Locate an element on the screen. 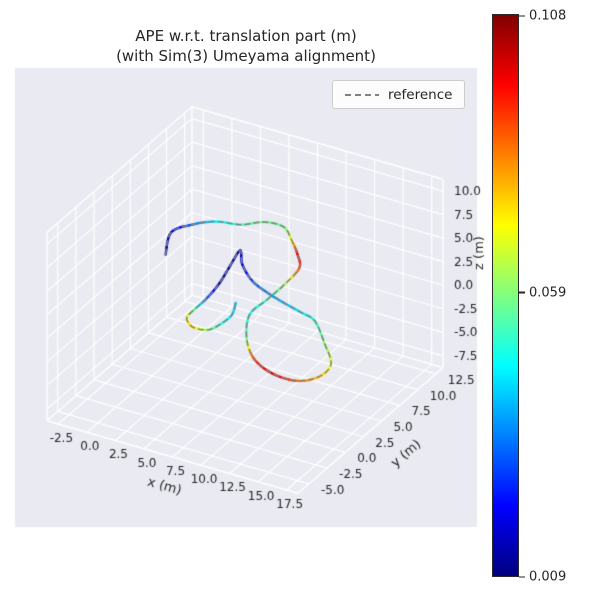 Image resolution: width=600 pixels, height=600 pixels. colorbar-gradient is located at coordinates (505, 295).